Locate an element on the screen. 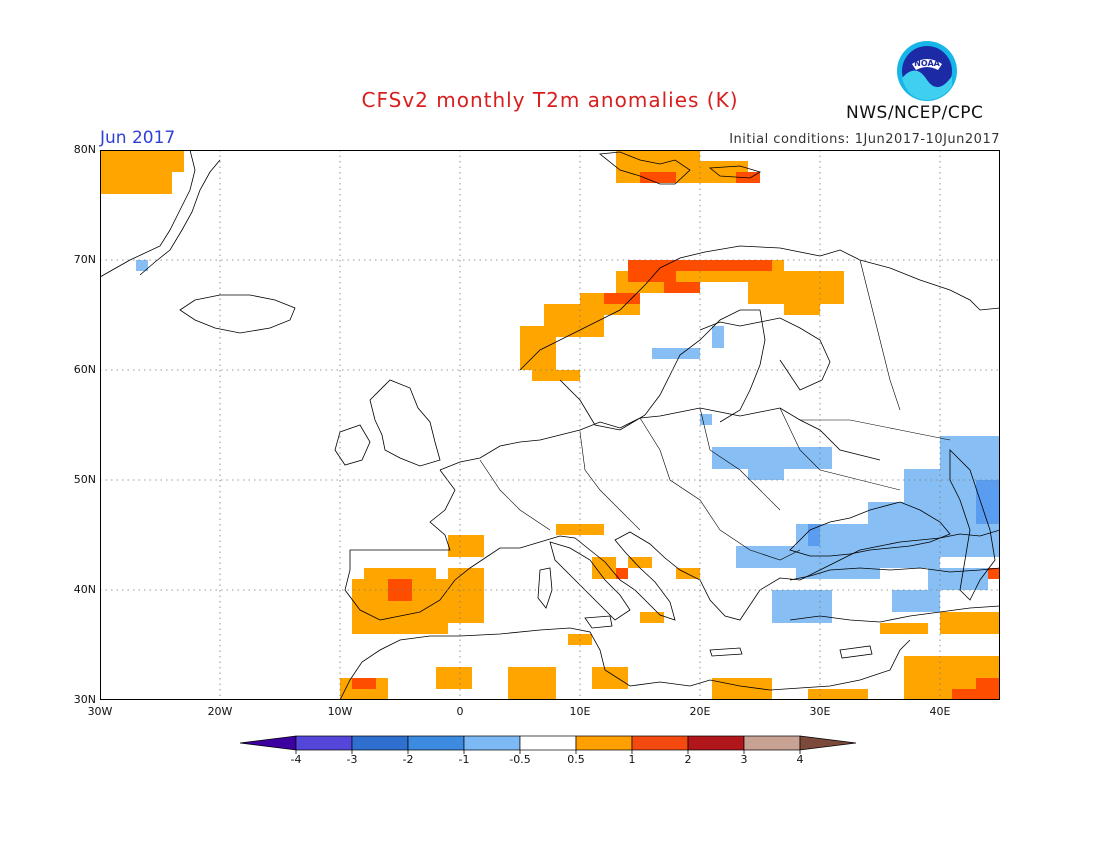 Image resolution: width=1100 pixels, height=850 pixels. anomaly-region-greenland is located at coordinates (142, 172).